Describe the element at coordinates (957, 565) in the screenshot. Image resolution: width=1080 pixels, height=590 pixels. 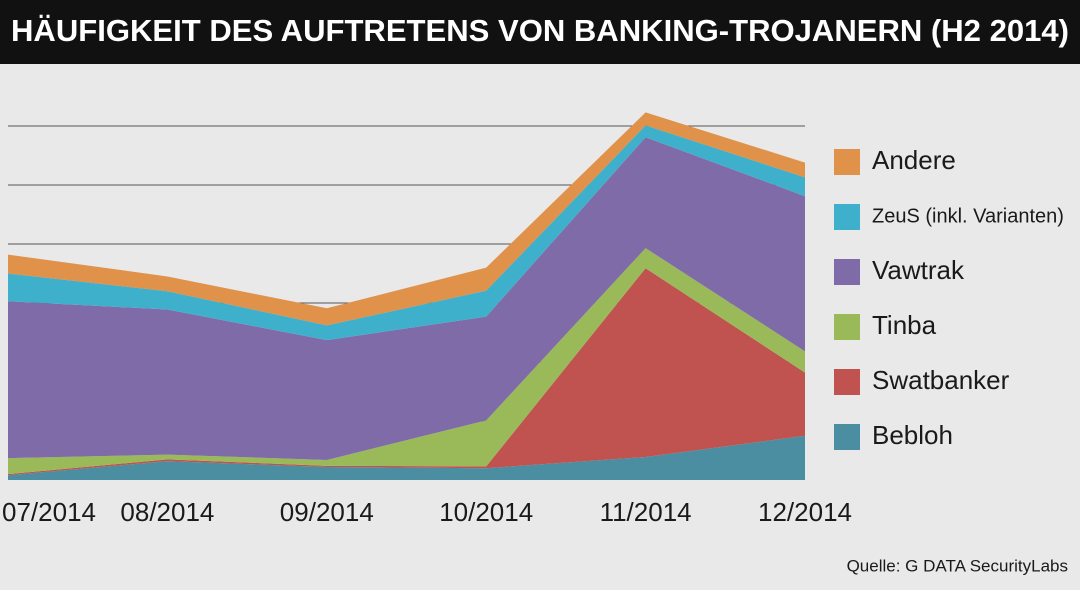
I see `source-note: Quelle: G DATA SecurityLabs` at that location.